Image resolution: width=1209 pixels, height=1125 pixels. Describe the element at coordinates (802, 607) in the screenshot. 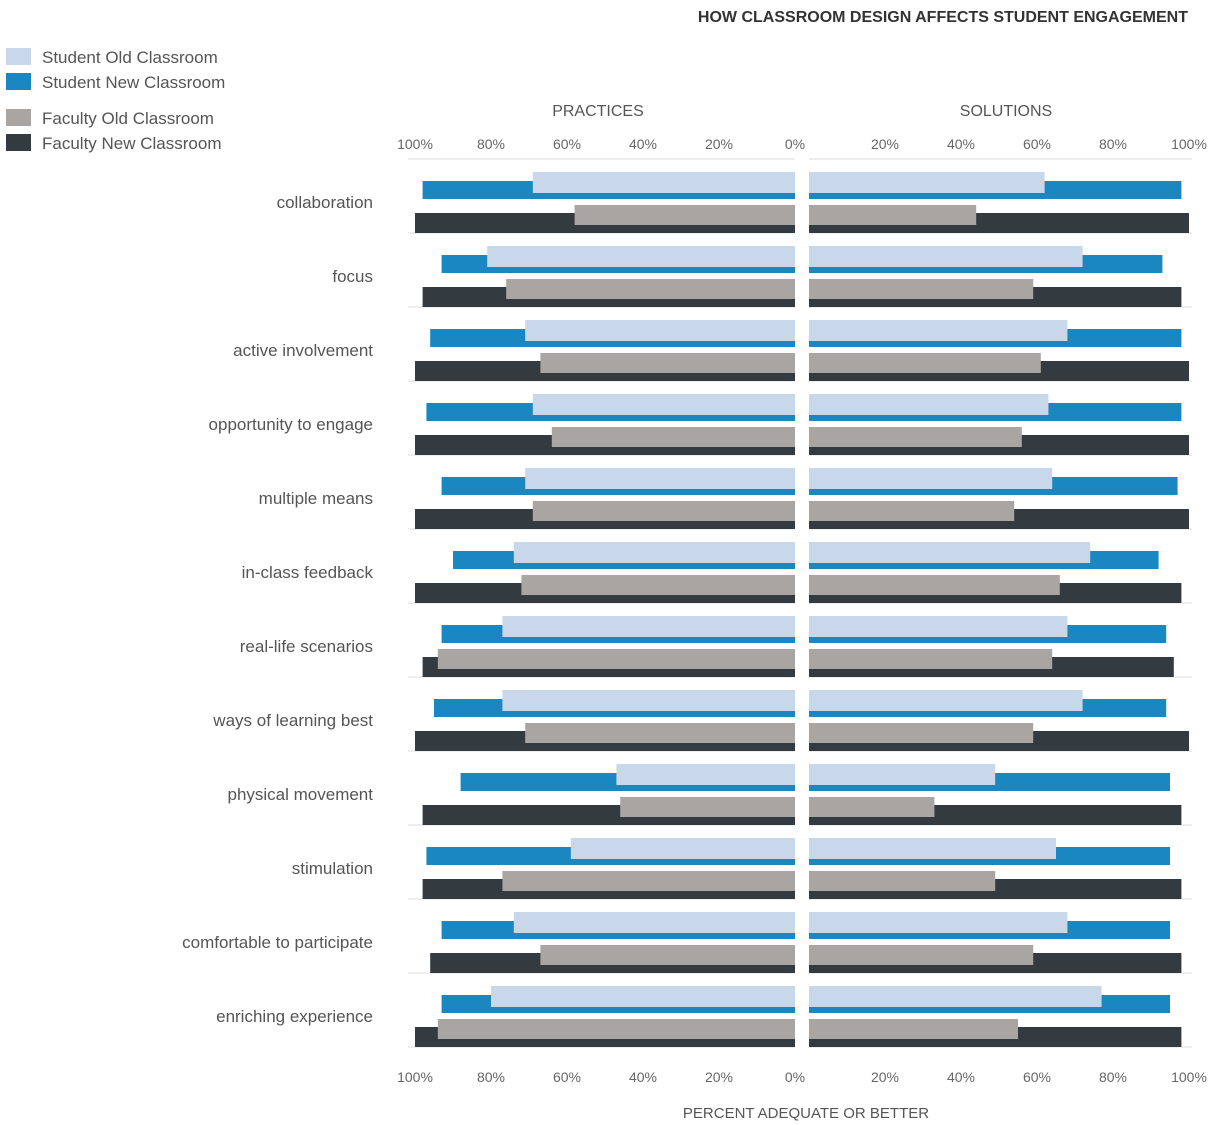

I see `center-divider` at that location.